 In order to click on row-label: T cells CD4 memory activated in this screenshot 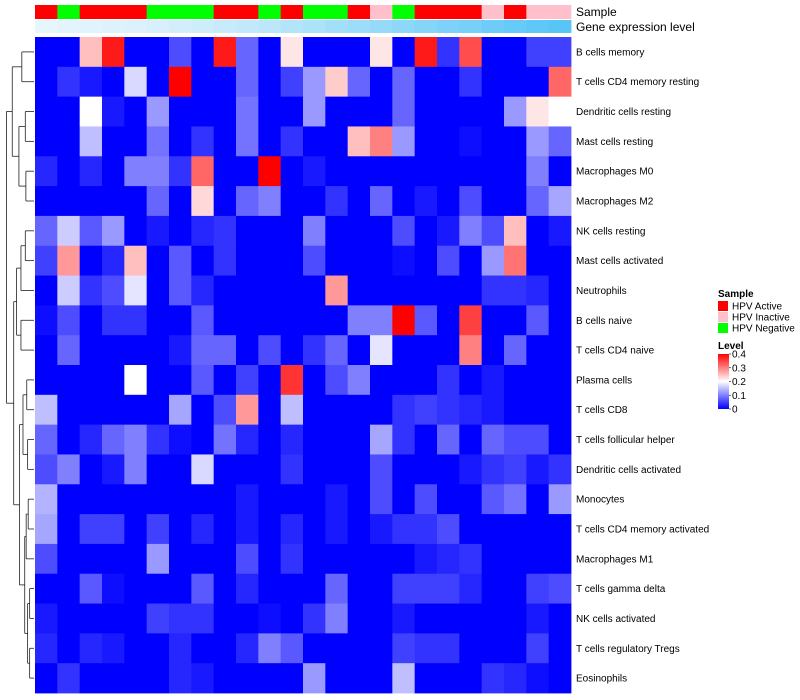, I will do `click(642, 530)`.